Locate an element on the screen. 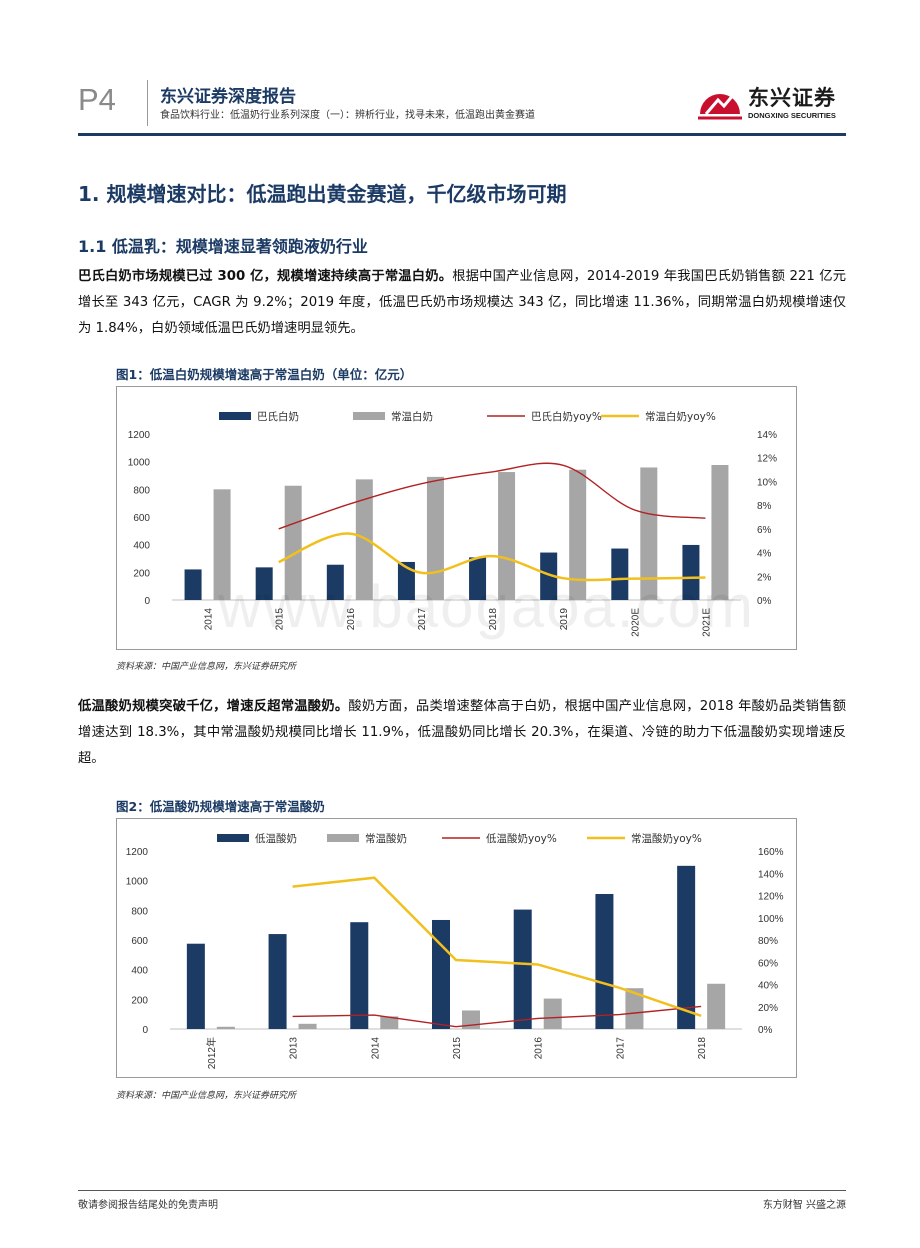 The image size is (920, 1248). x-tick-label: 2021E is located at coordinates (706, 622).